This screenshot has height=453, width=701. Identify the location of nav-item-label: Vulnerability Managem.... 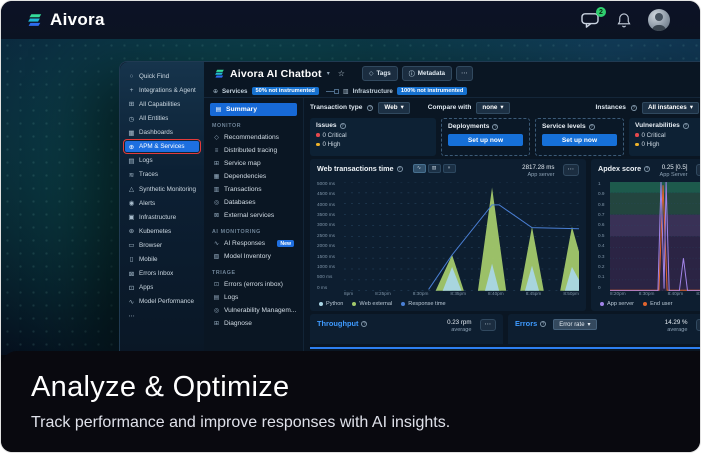
(260, 310).